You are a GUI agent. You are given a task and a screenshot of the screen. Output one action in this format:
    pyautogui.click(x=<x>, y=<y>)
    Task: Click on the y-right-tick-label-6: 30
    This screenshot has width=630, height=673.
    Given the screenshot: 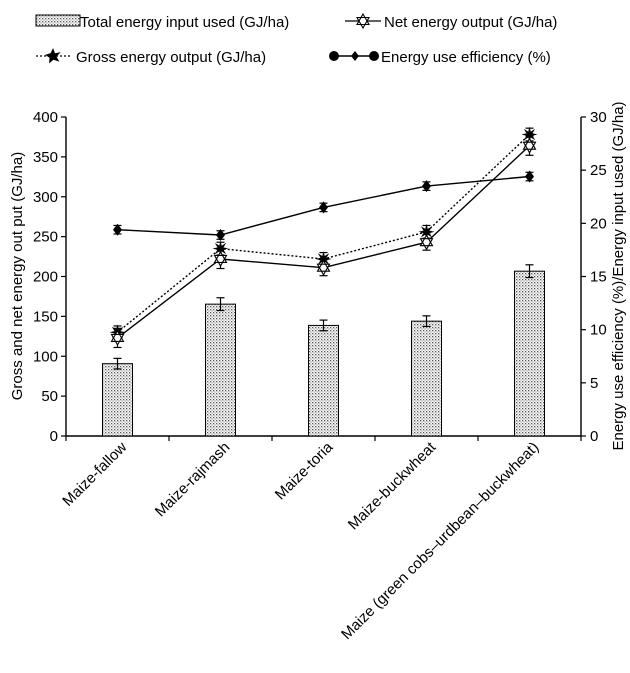 What is the action you would take?
    pyautogui.click(x=598, y=117)
    